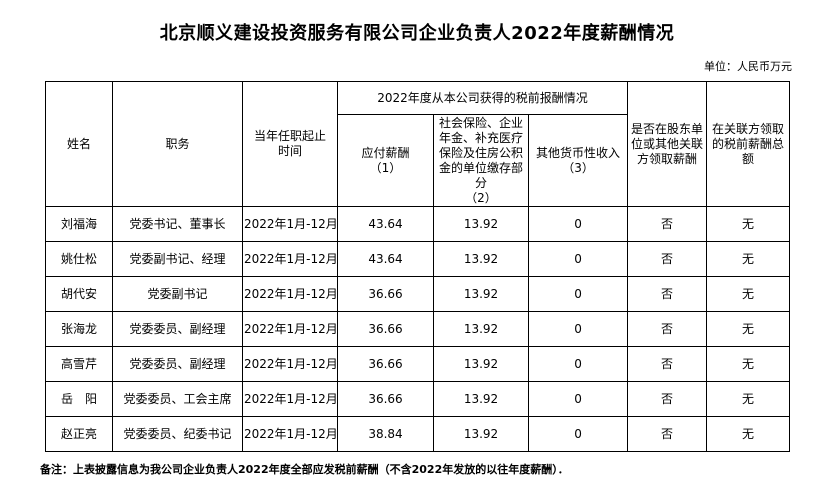 This screenshot has width=834, height=487. Describe the element at coordinates (481, 160) in the screenshot. I see `header-insurance: 社会保险、企业 年金、补充医疗 保险及住房公积 金的单位缴存部 分 （2）` at that location.